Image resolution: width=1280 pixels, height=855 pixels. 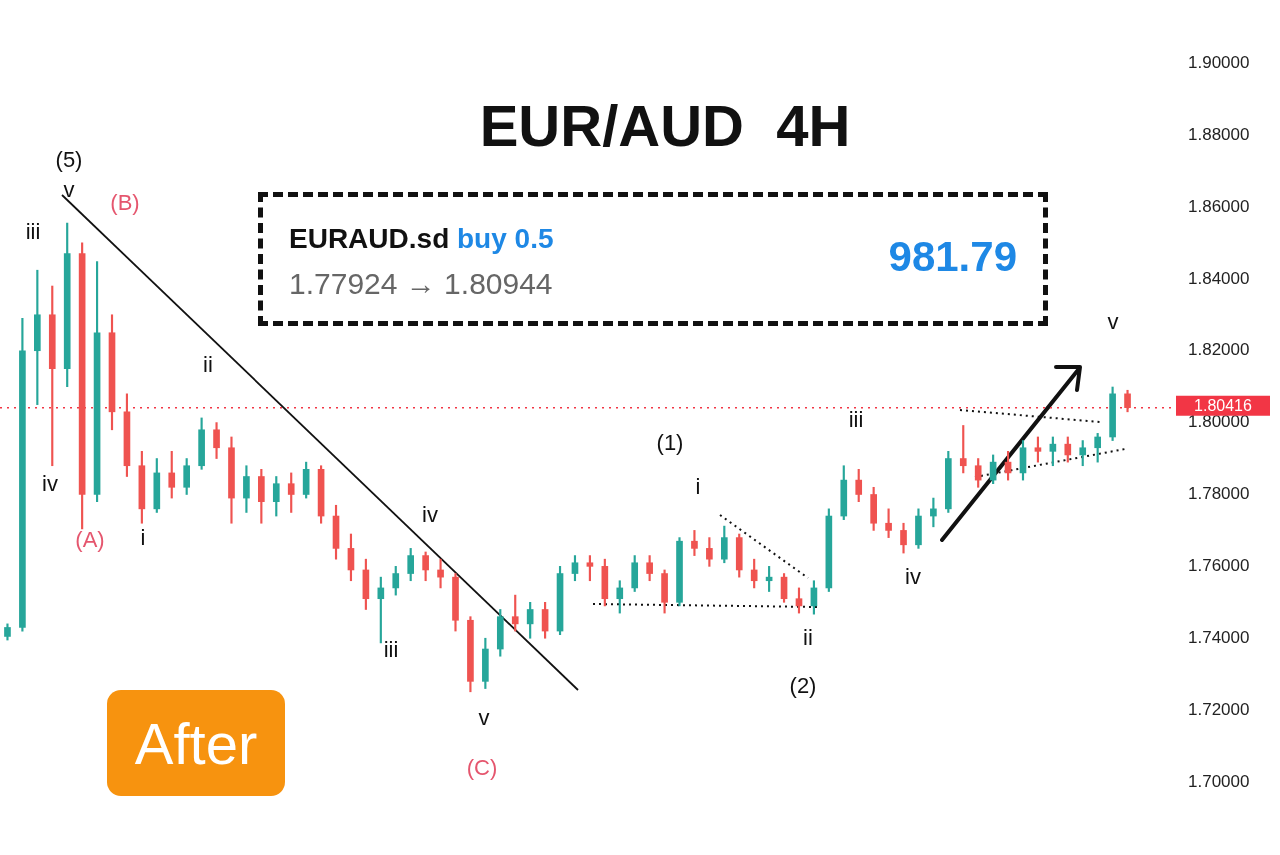 I want to click on y-tick-label: 1.70000, so click(x=1219, y=781).